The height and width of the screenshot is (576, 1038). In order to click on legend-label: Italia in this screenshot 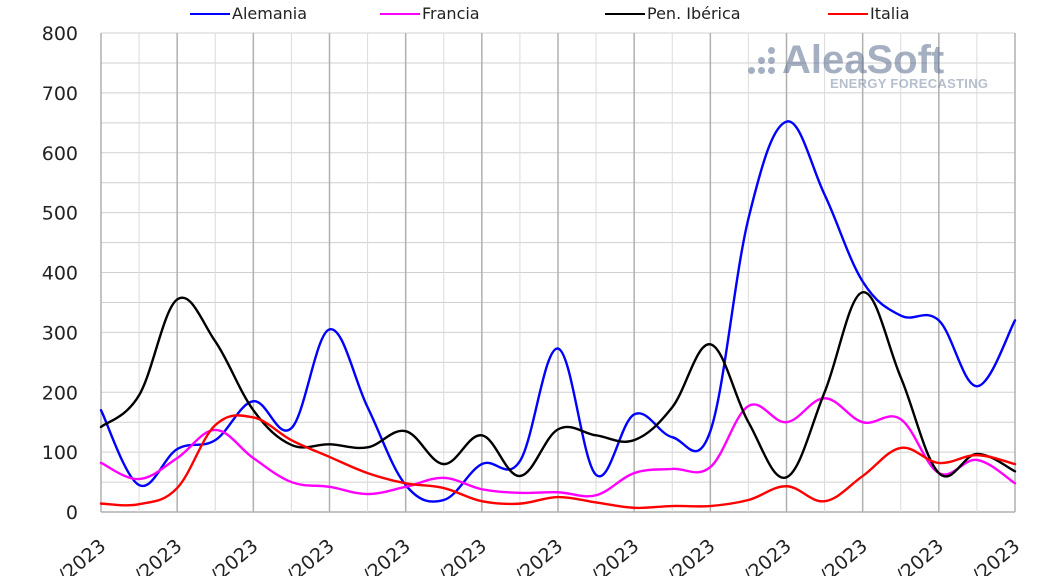, I will do `click(890, 13)`.